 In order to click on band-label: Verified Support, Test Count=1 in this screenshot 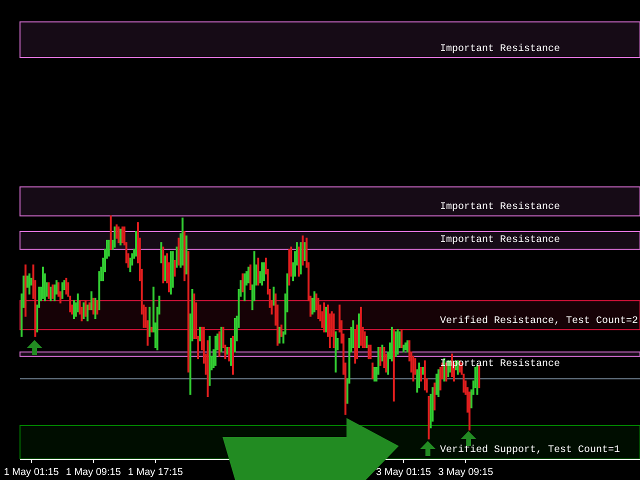, I will do `click(530, 450)`.